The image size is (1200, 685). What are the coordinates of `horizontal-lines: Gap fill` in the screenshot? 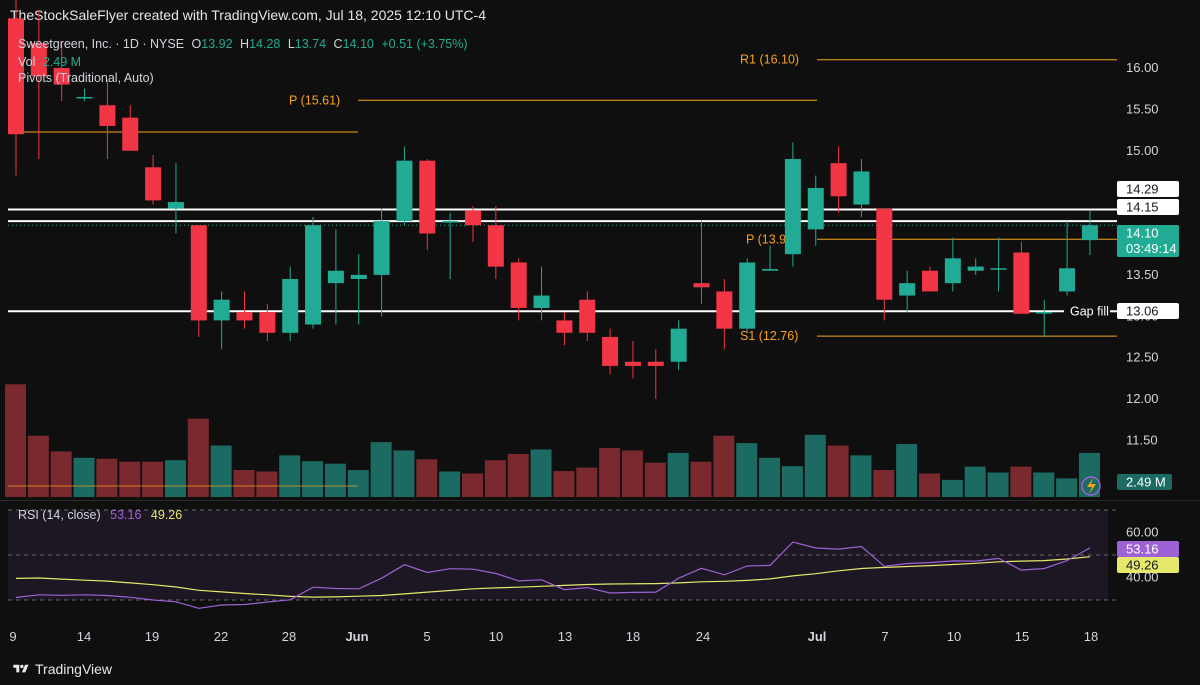 It's located at (562, 263).